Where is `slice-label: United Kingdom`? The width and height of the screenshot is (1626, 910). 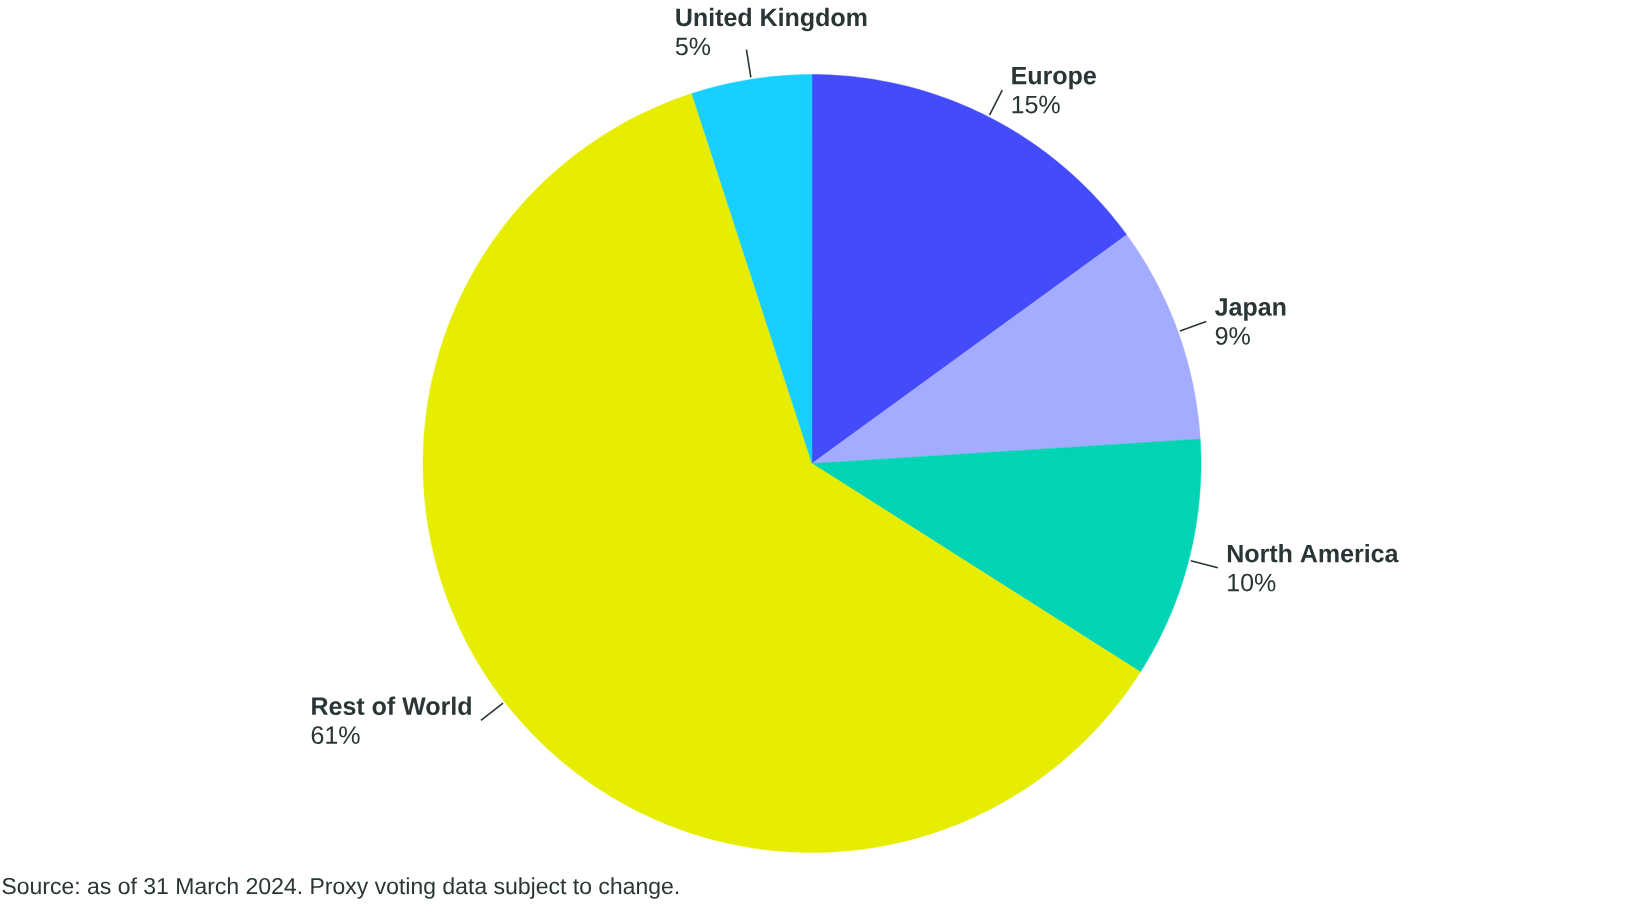
slice-label: United Kingdom is located at coordinates (771, 19).